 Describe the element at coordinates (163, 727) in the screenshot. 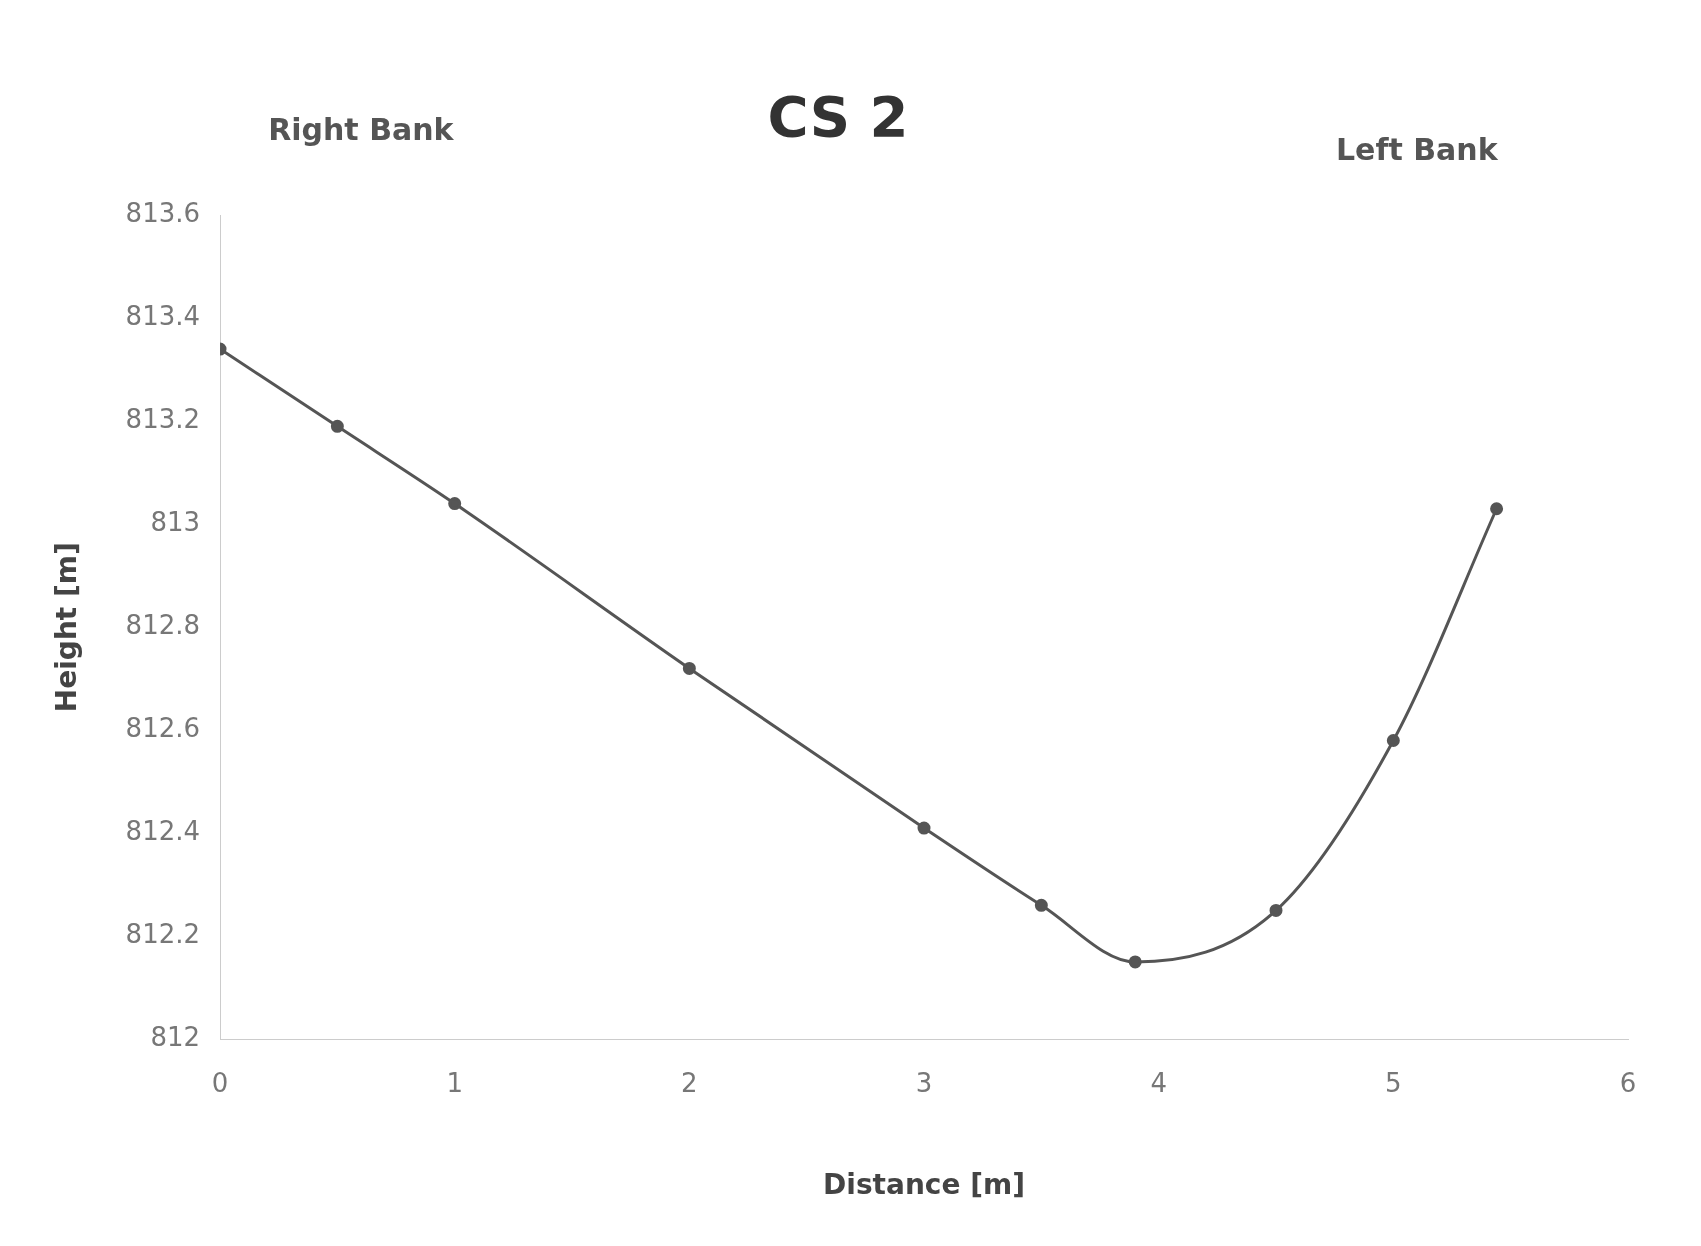

I see `y-tick-label: 812.6` at that location.